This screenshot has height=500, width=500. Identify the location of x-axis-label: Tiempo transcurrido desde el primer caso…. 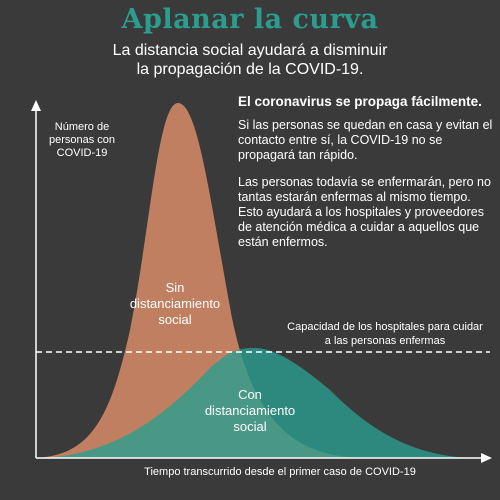
(280, 472).